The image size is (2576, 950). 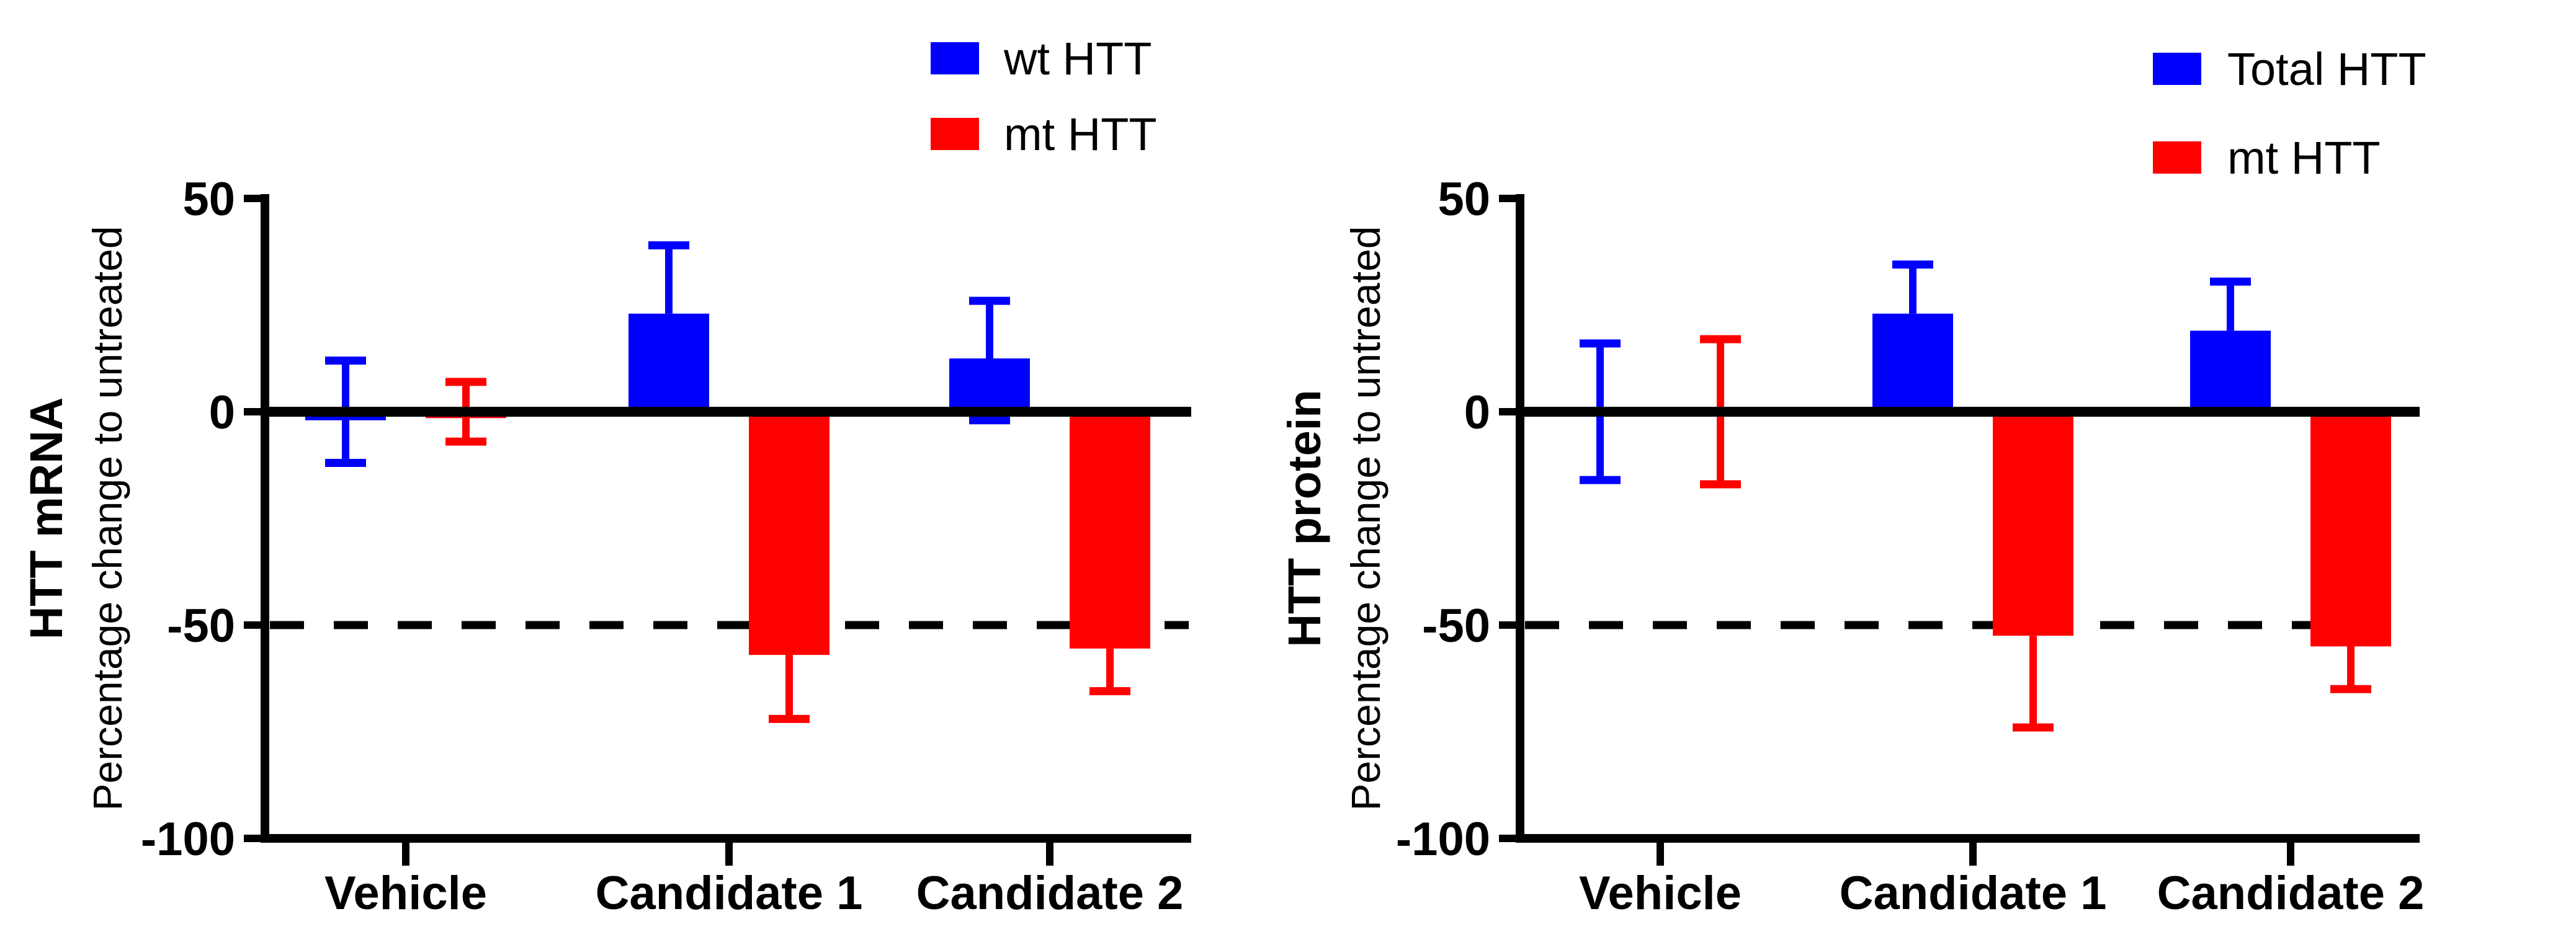 I want to click on legend: Total HTT mt HTT, so click(x=2289, y=113).